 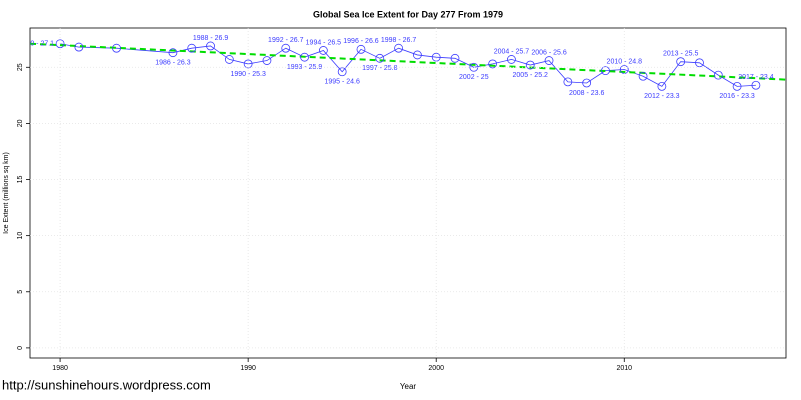 I want to click on data-label: 2016 - 23.3, so click(x=737, y=96).